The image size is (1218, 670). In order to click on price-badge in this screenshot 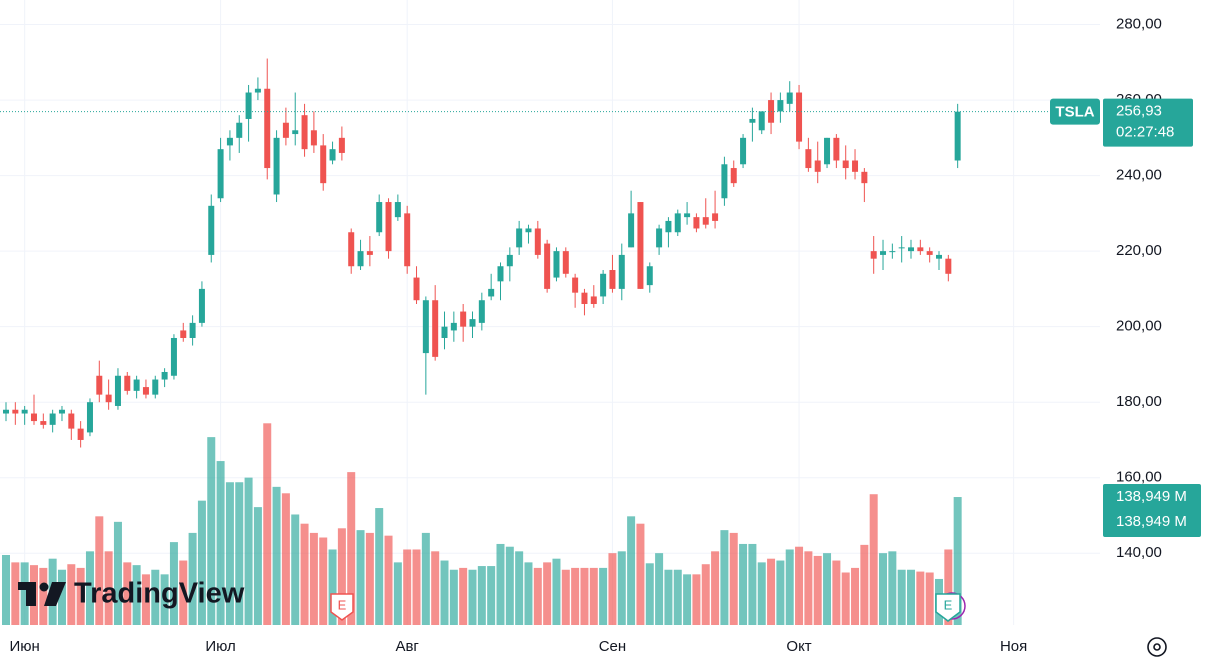, I will do `click(1148, 122)`.